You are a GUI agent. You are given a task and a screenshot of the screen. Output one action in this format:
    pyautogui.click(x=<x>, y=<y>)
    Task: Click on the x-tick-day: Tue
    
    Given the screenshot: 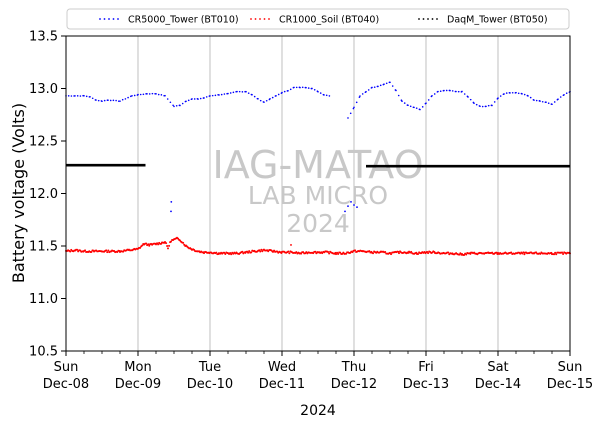 What is the action you would take?
    pyautogui.click(x=209, y=367)
    